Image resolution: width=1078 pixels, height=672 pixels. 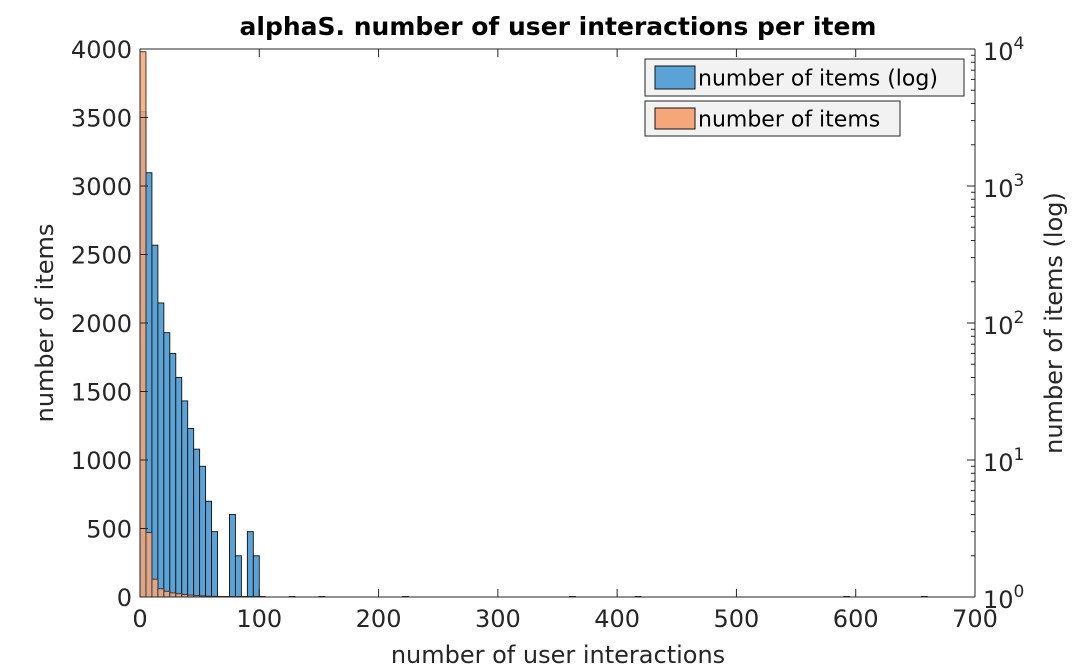 I want to click on legend-entry: number of items (log), so click(x=804, y=77).